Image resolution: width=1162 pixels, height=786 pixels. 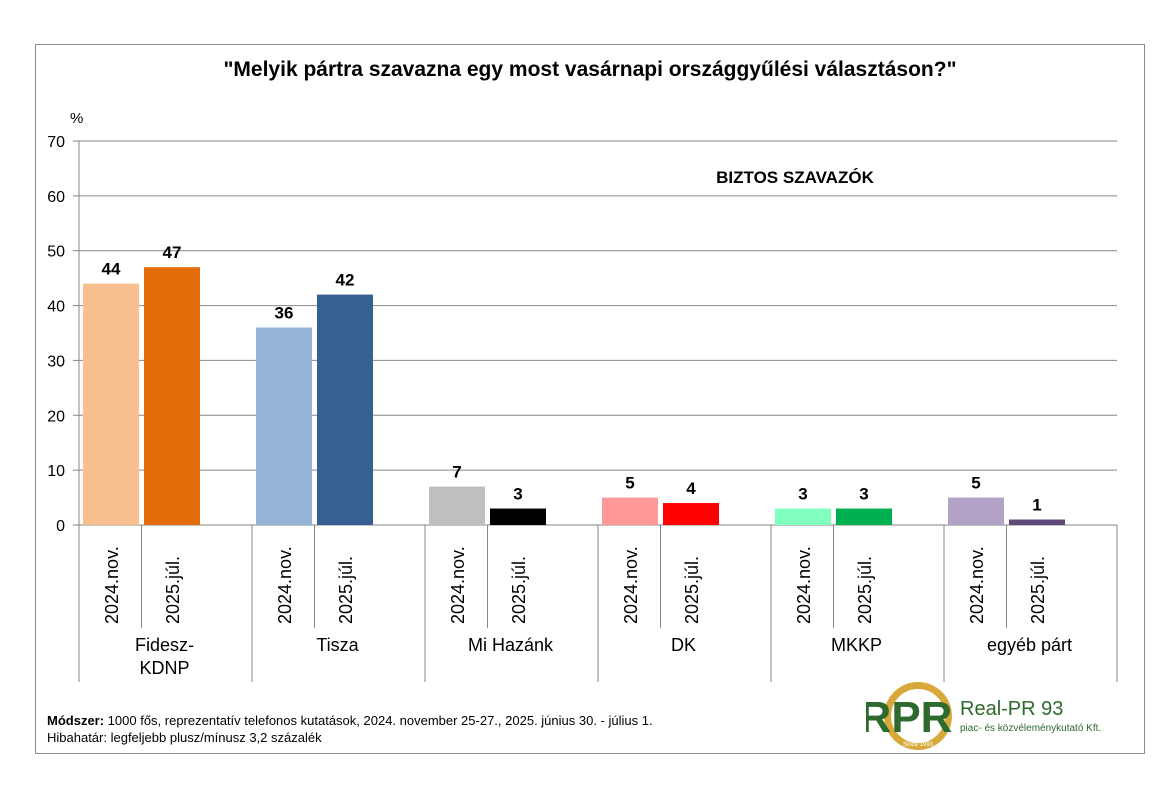 What do you see at coordinates (337, 645) in the screenshot?
I see `category-label: Tisza` at bounding box center [337, 645].